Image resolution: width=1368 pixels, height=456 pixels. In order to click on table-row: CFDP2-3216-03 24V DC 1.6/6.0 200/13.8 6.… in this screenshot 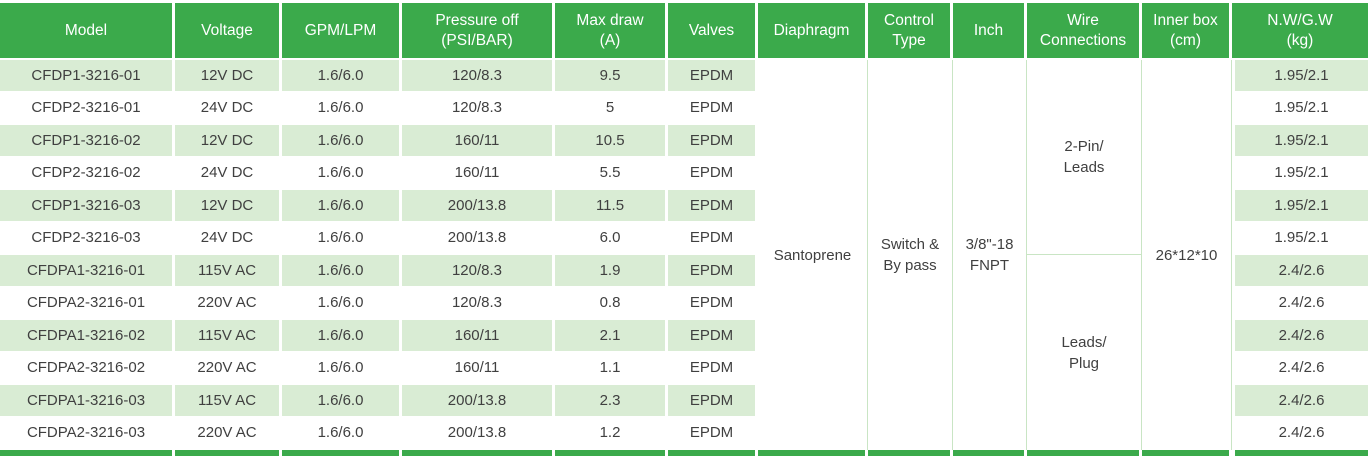, I will do `click(684, 238)`.